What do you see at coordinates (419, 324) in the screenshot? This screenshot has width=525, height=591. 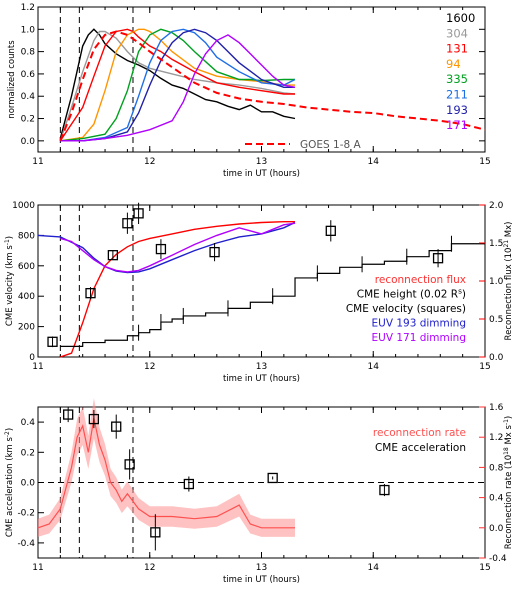 I see `legend-entry: EUV 193 dimming` at bounding box center [419, 324].